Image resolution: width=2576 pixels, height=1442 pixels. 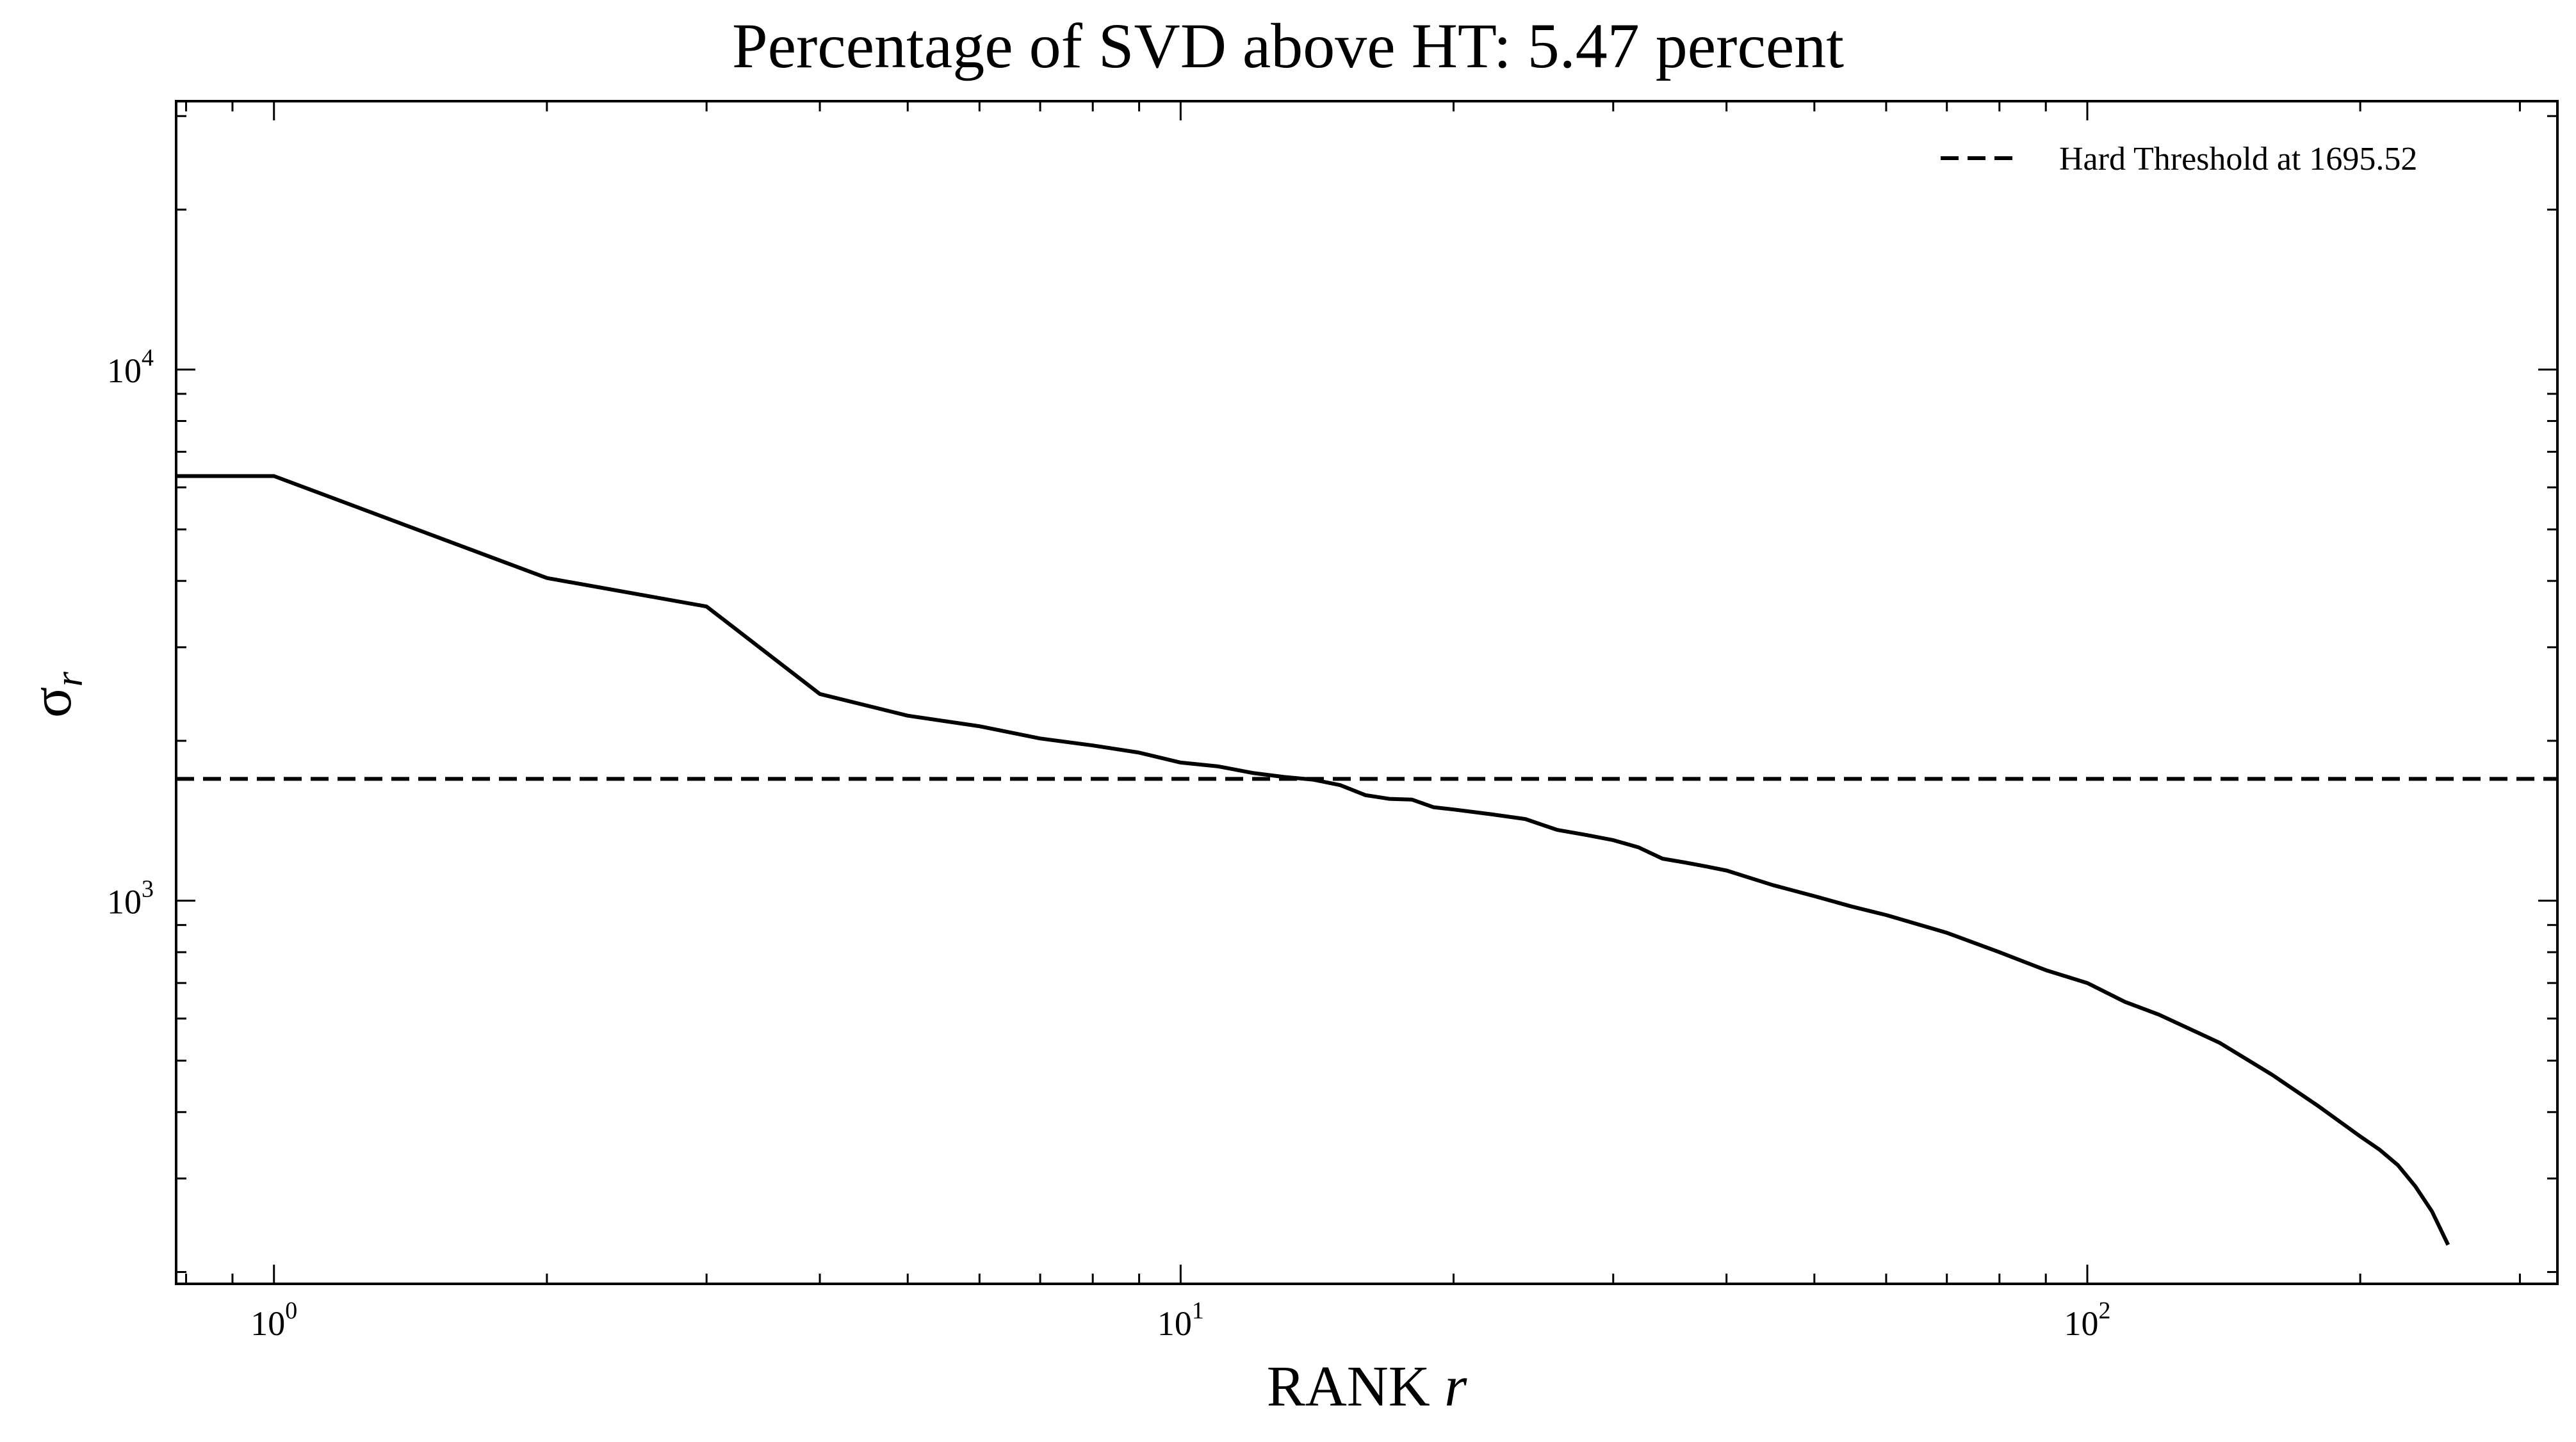 I want to click on legend-threshold-label: Hard Threshold at 1695.52, so click(x=2238, y=159).